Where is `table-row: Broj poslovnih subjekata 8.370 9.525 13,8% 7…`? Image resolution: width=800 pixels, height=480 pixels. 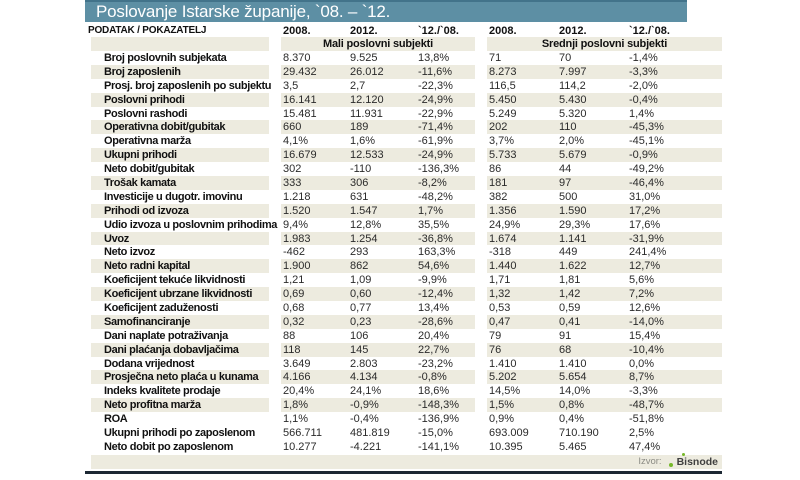
table-row: Broj poslovnih subjekata 8.370 9.525 13,8% 7… is located at coordinates (403, 58).